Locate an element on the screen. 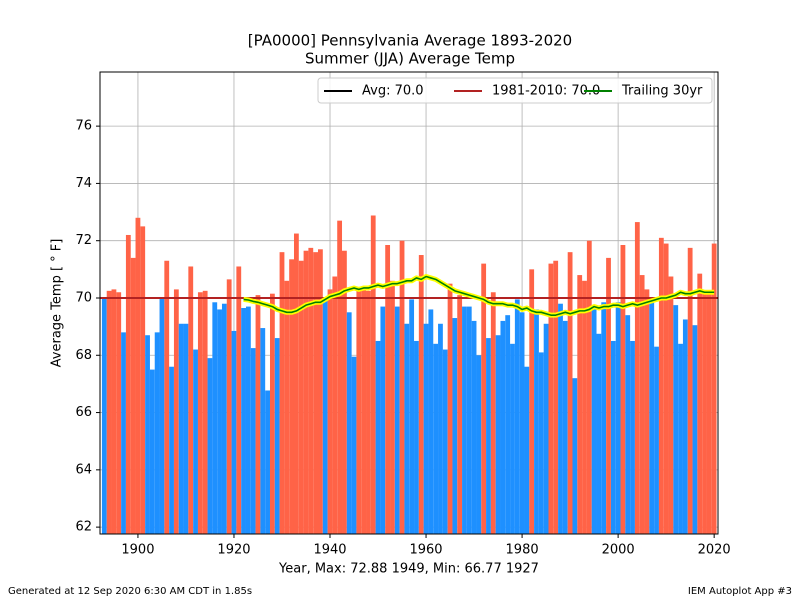 Image resolution: width=800 pixels, height=600 pixels. legend-label: 1981-2010: 70.0 is located at coordinates (546, 91).